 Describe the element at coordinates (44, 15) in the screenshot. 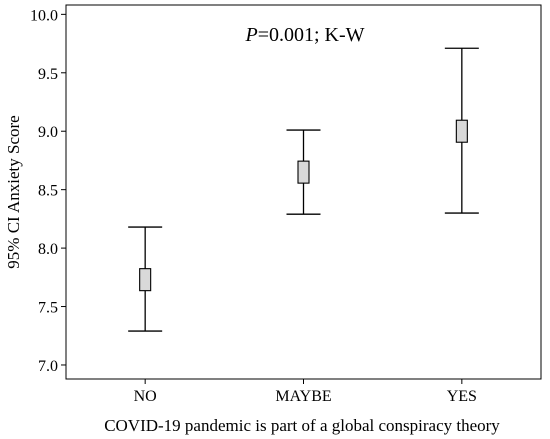

I see `y-tick-label: 10.0` at that location.